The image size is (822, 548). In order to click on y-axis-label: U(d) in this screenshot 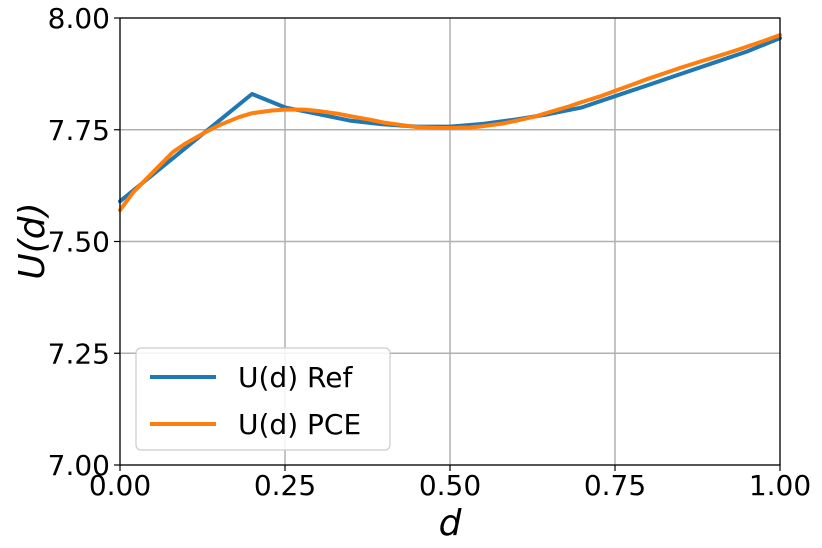, I will do `click(32, 240)`.